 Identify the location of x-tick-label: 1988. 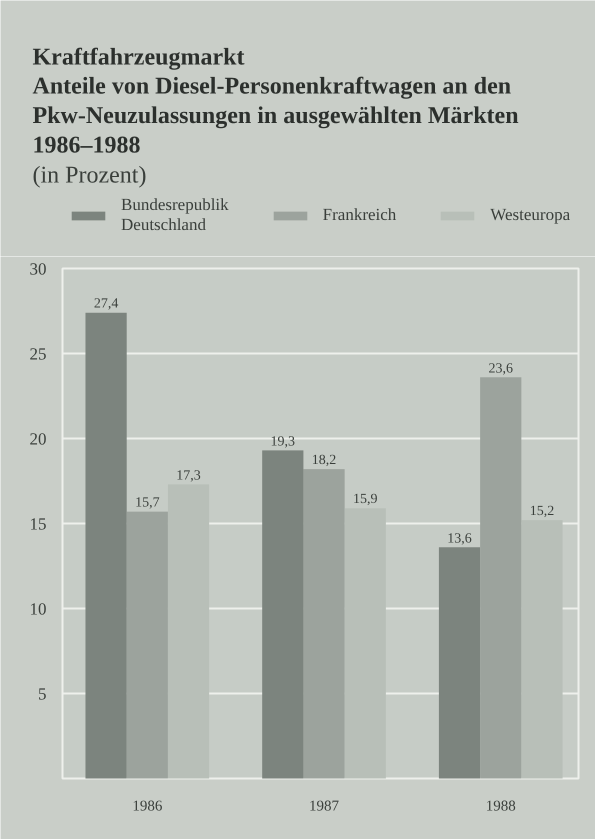
(501, 806).